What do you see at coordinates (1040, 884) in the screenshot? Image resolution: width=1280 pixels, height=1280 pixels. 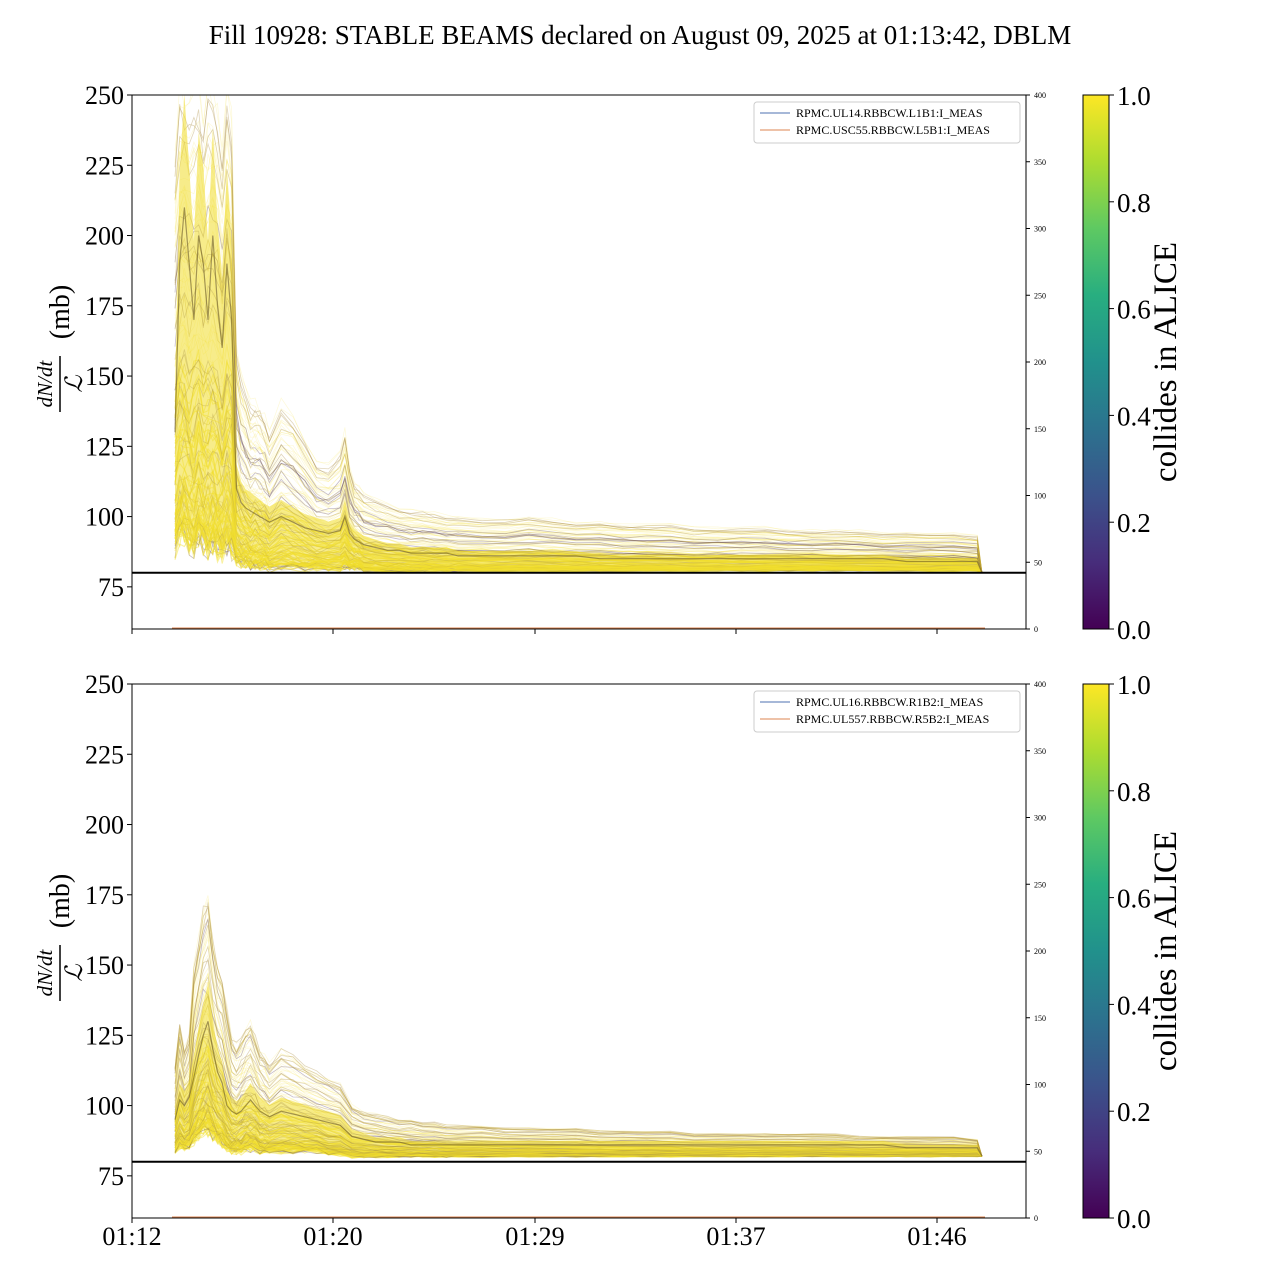 I see `right-y-tick-label: 250` at bounding box center [1040, 884].